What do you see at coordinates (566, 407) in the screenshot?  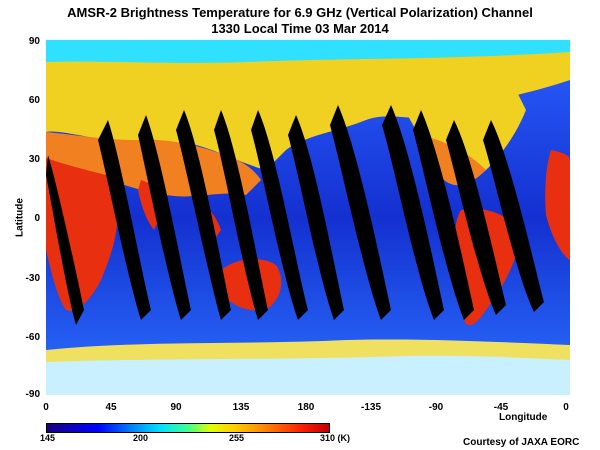 I see `x-tick-0-end: 0` at bounding box center [566, 407].